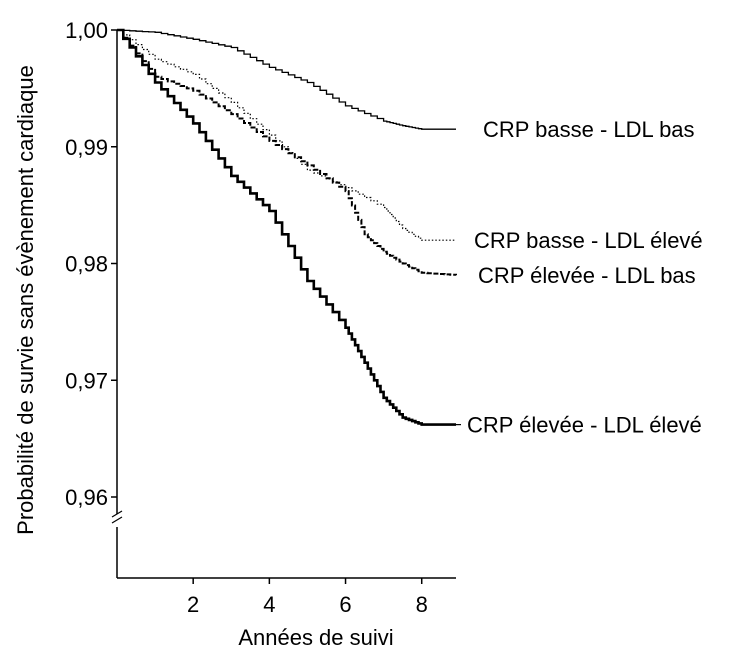  I want to click on x-axis-title: Années de suivi, so click(315, 637).